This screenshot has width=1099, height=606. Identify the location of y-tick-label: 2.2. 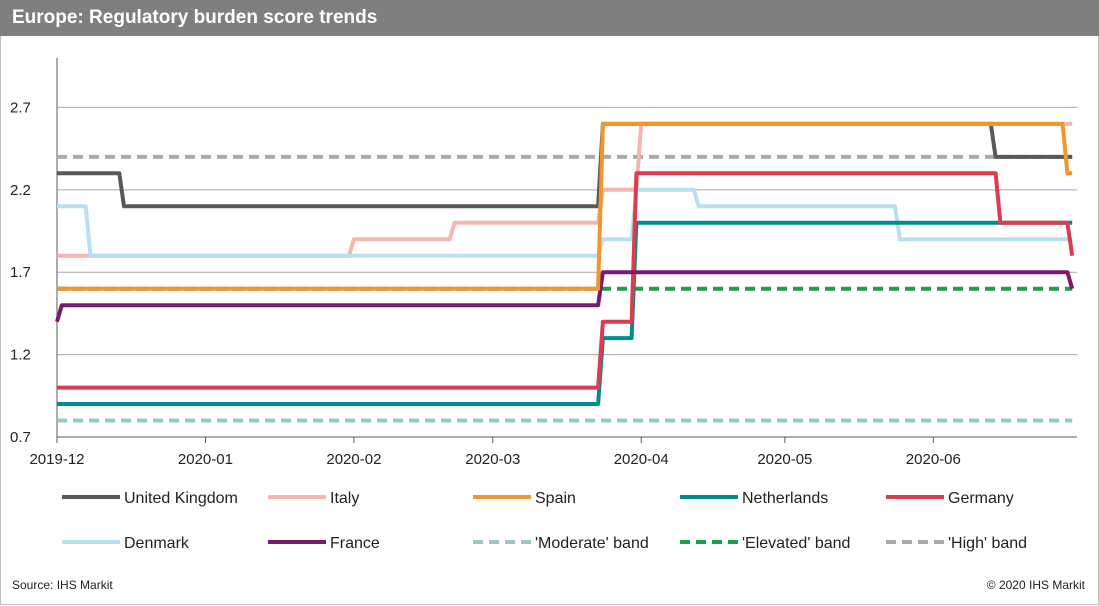
(20, 190).